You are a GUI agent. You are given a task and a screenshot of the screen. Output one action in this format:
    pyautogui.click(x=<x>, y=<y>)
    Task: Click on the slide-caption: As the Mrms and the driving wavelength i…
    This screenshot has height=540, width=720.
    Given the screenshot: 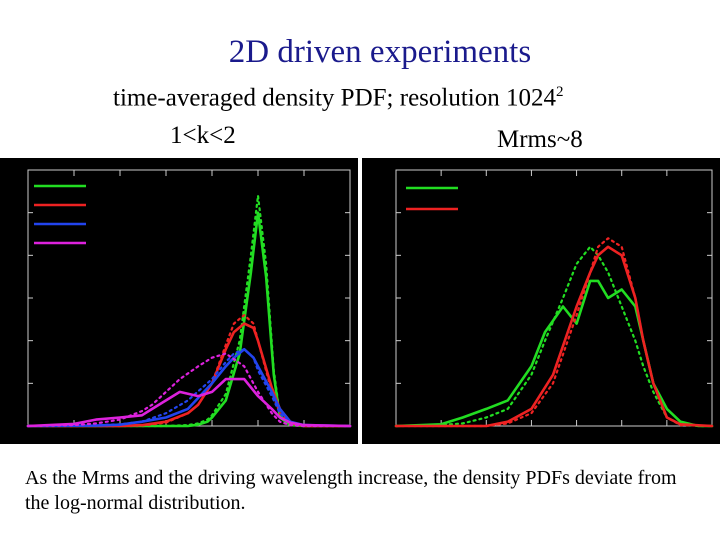 What is the action you would take?
    pyautogui.click(x=351, y=490)
    